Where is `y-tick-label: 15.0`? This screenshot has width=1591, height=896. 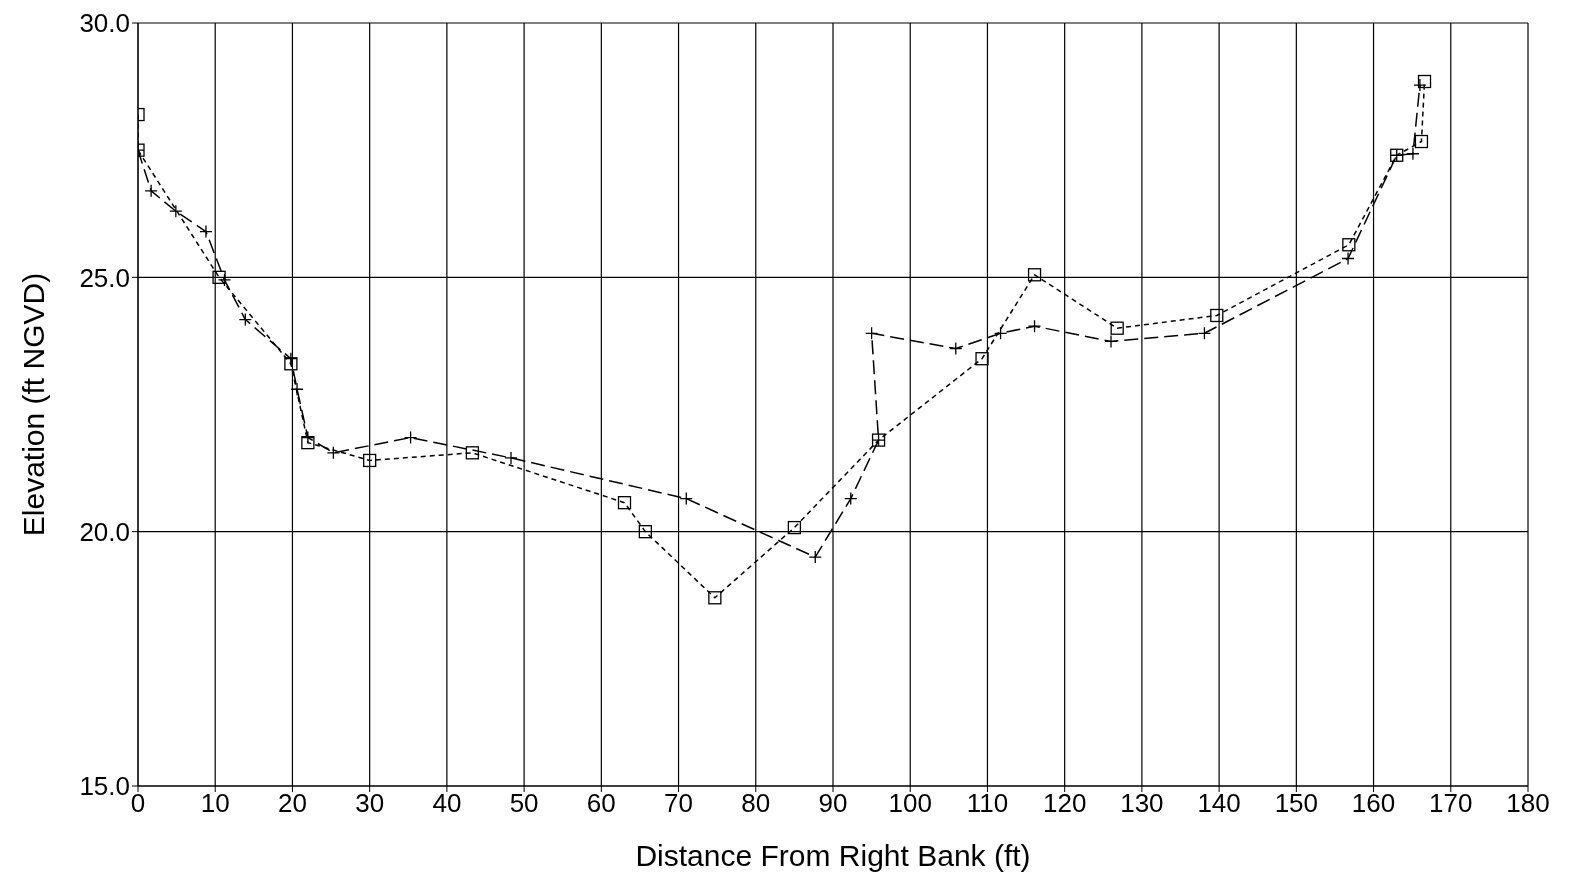
y-tick-label: 15.0 is located at coordinates (104, 786).